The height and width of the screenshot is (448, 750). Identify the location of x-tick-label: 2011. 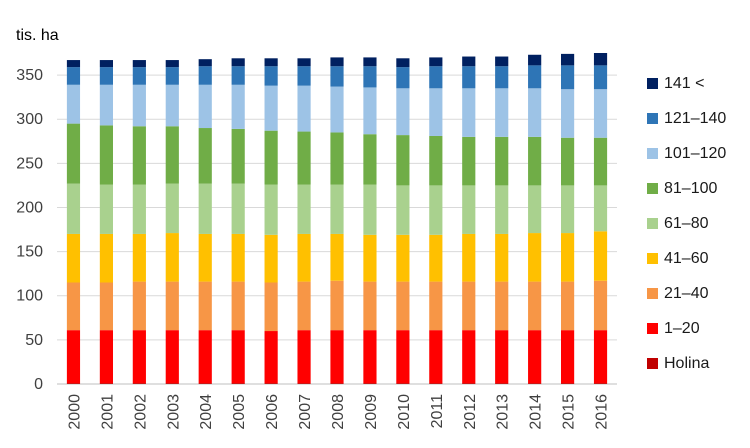
(437, 411).